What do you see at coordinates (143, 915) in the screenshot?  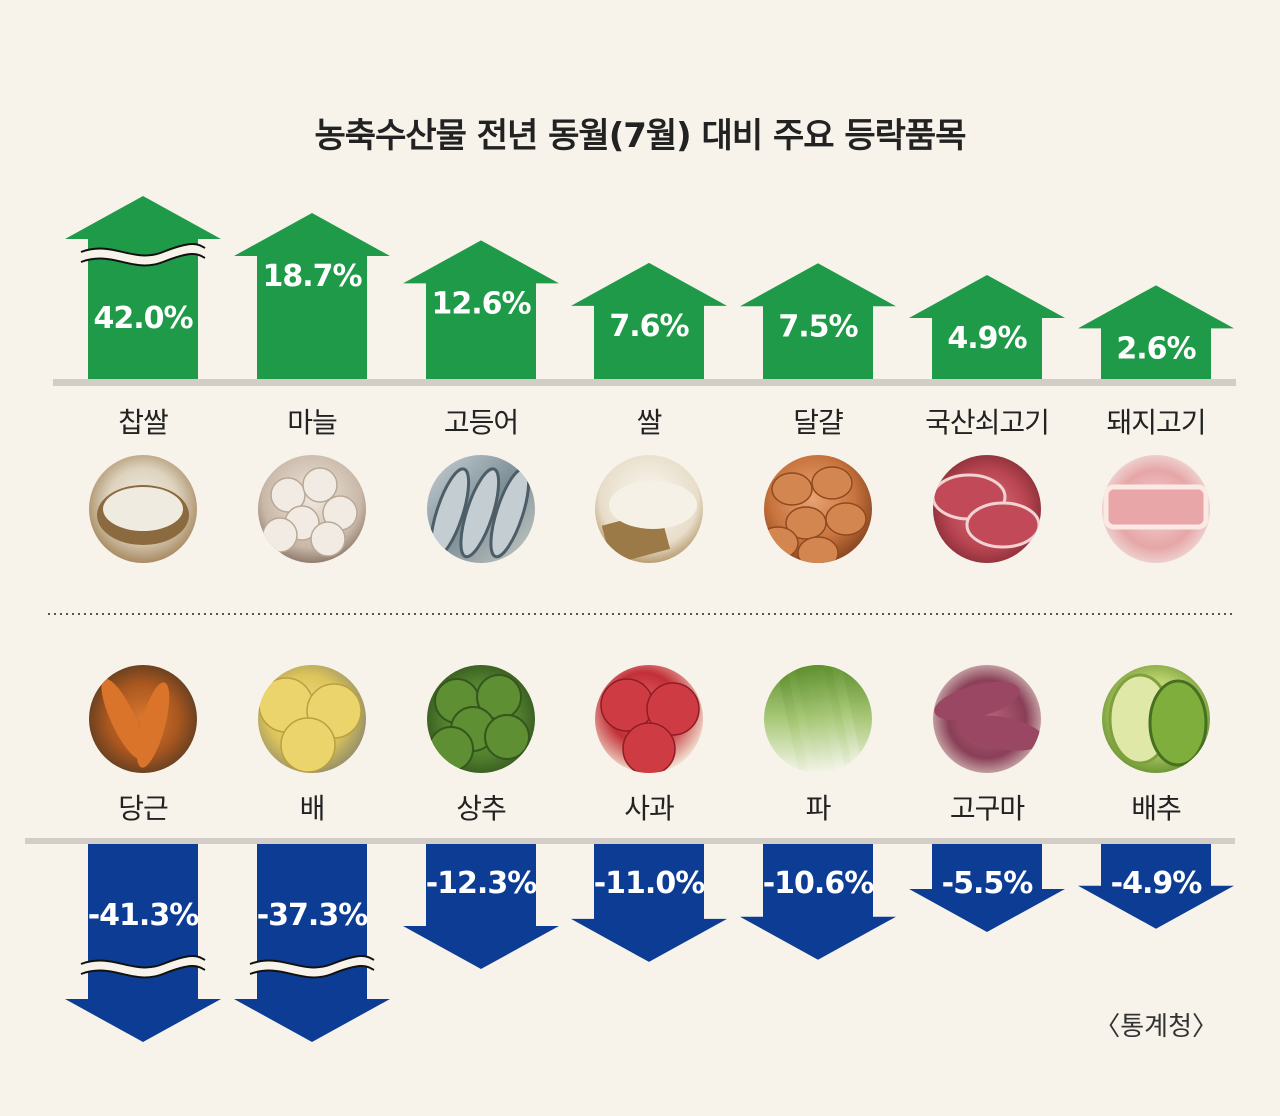 I see `value-label: -41.3%` at bounding box center [143, 915].